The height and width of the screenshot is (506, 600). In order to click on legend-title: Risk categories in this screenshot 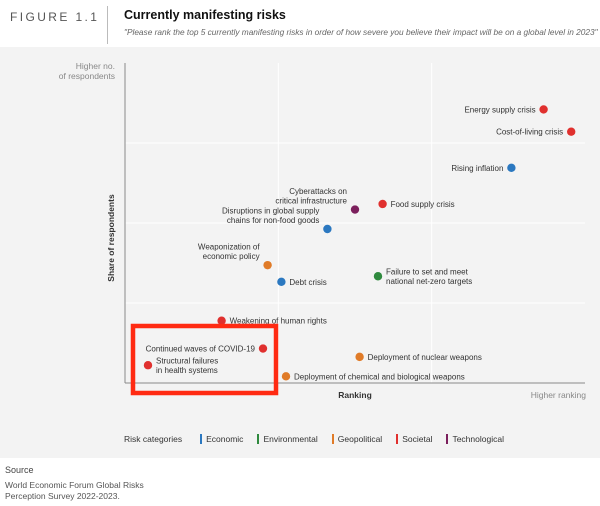, I will do `click(153, 439)`.